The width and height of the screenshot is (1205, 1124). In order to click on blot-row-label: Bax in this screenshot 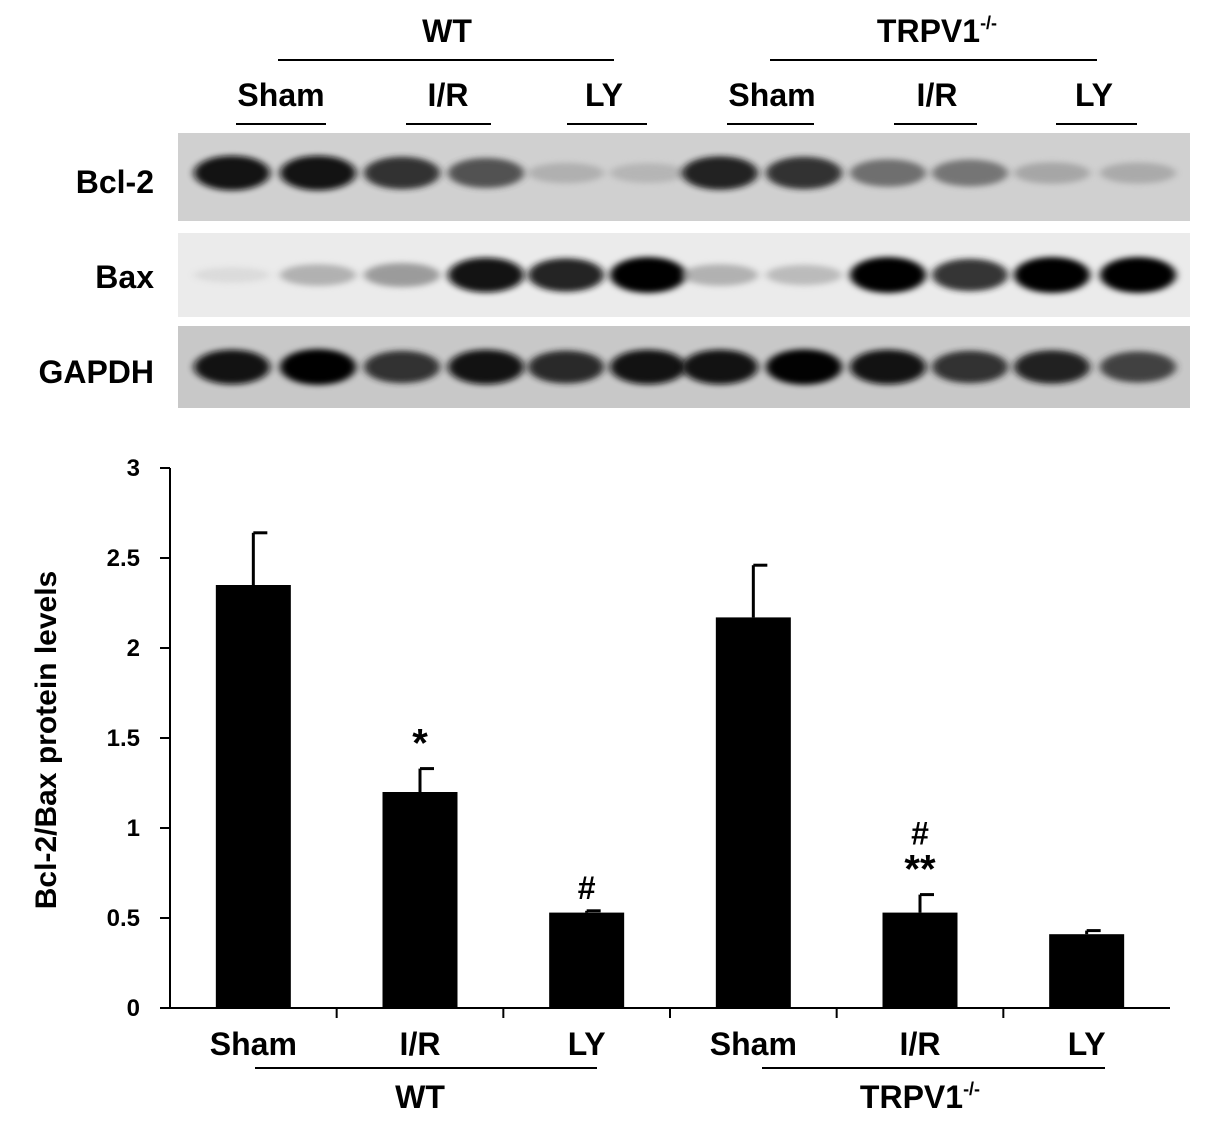, I will do `click(124, 277)`.